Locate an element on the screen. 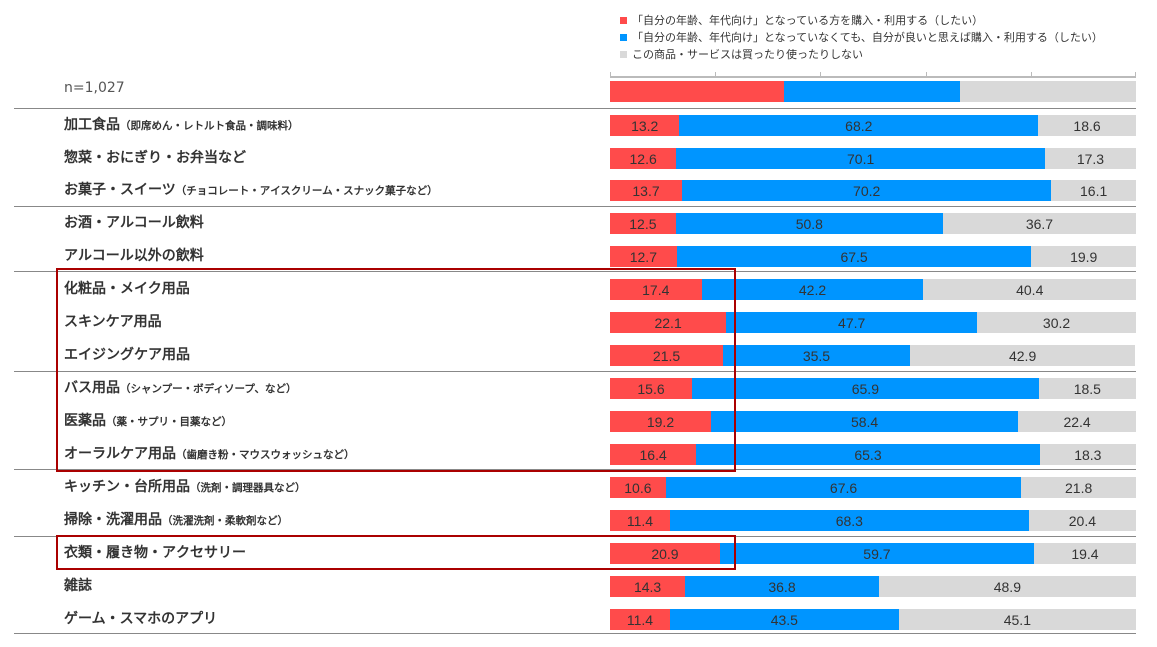 The height and width of the screenshot is (647, 1157). stacked-bar: 17.4 42.2 40.4 is located at coordinates (873, 289).